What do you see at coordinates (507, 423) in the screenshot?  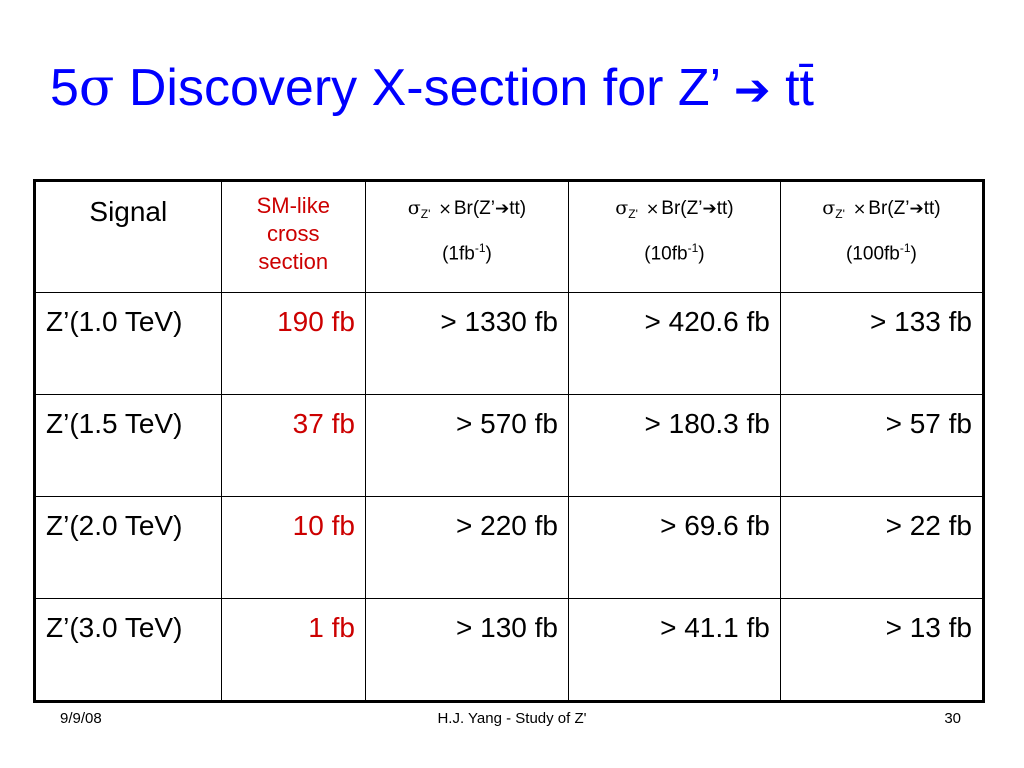 I see `lumi-1-value: > 570 fb` at bounding box center [507, 423].